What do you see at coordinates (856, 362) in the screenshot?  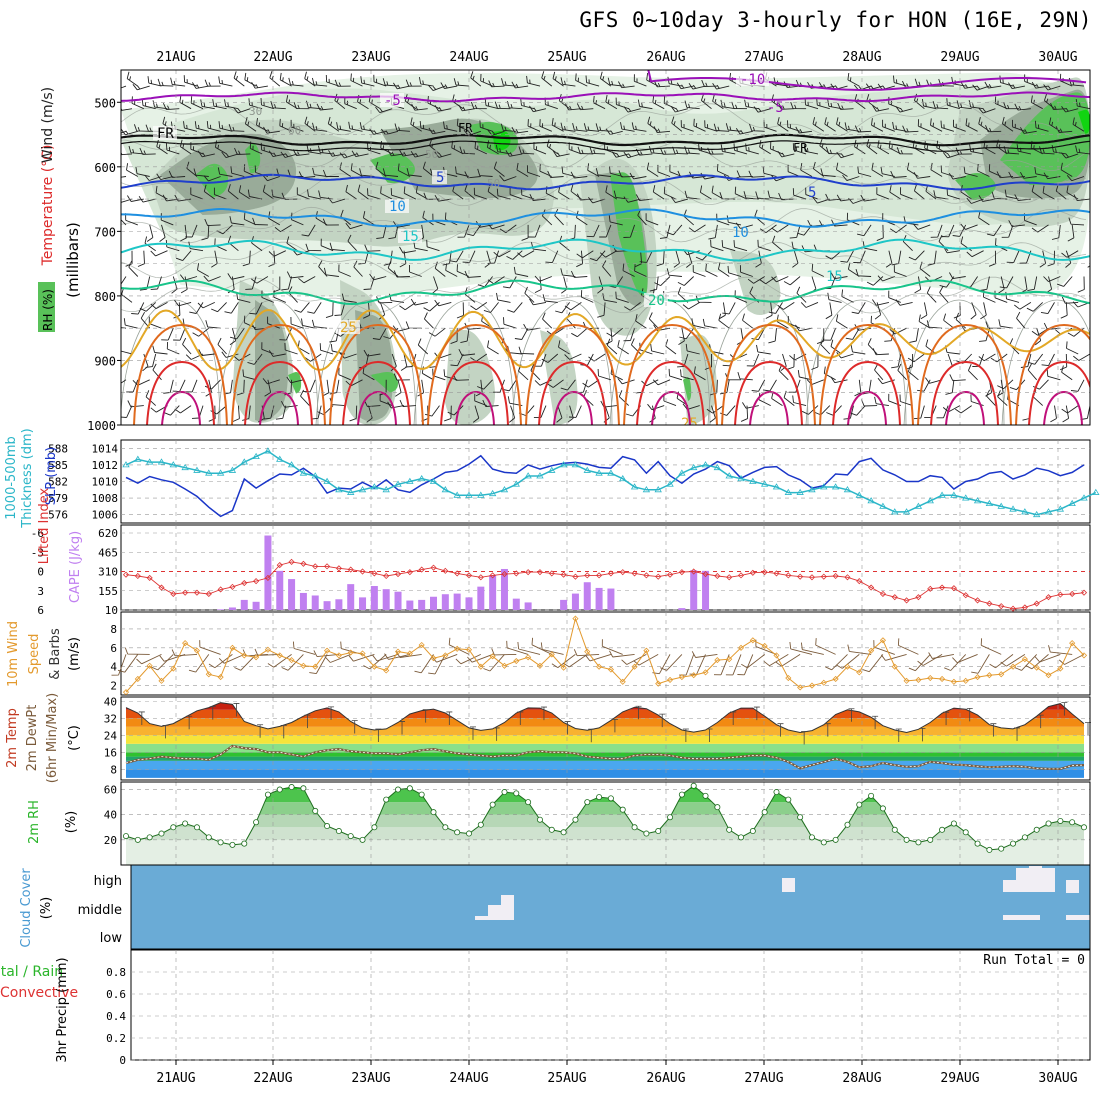 I see `rh-contour-line` at bounding box center [856, 362].